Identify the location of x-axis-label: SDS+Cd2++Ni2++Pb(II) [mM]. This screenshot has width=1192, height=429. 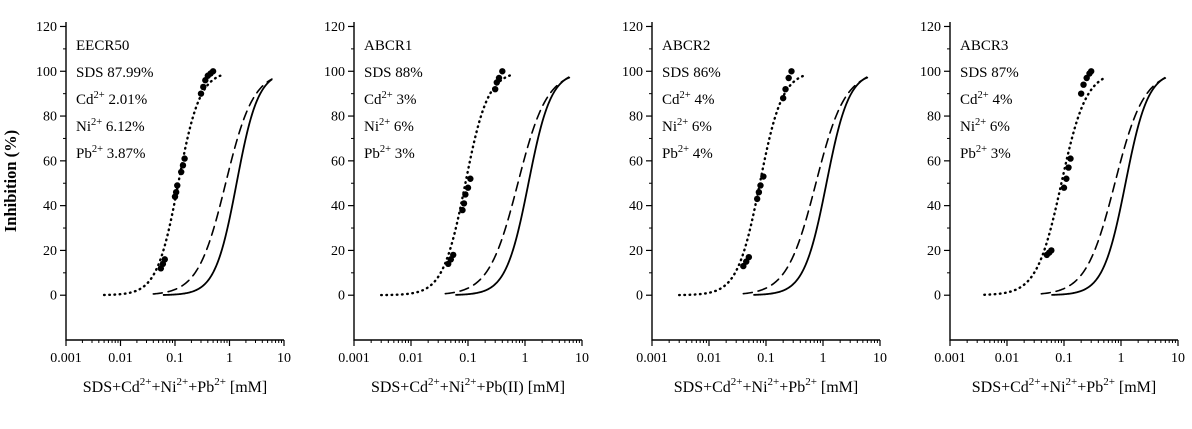
(468, 386).